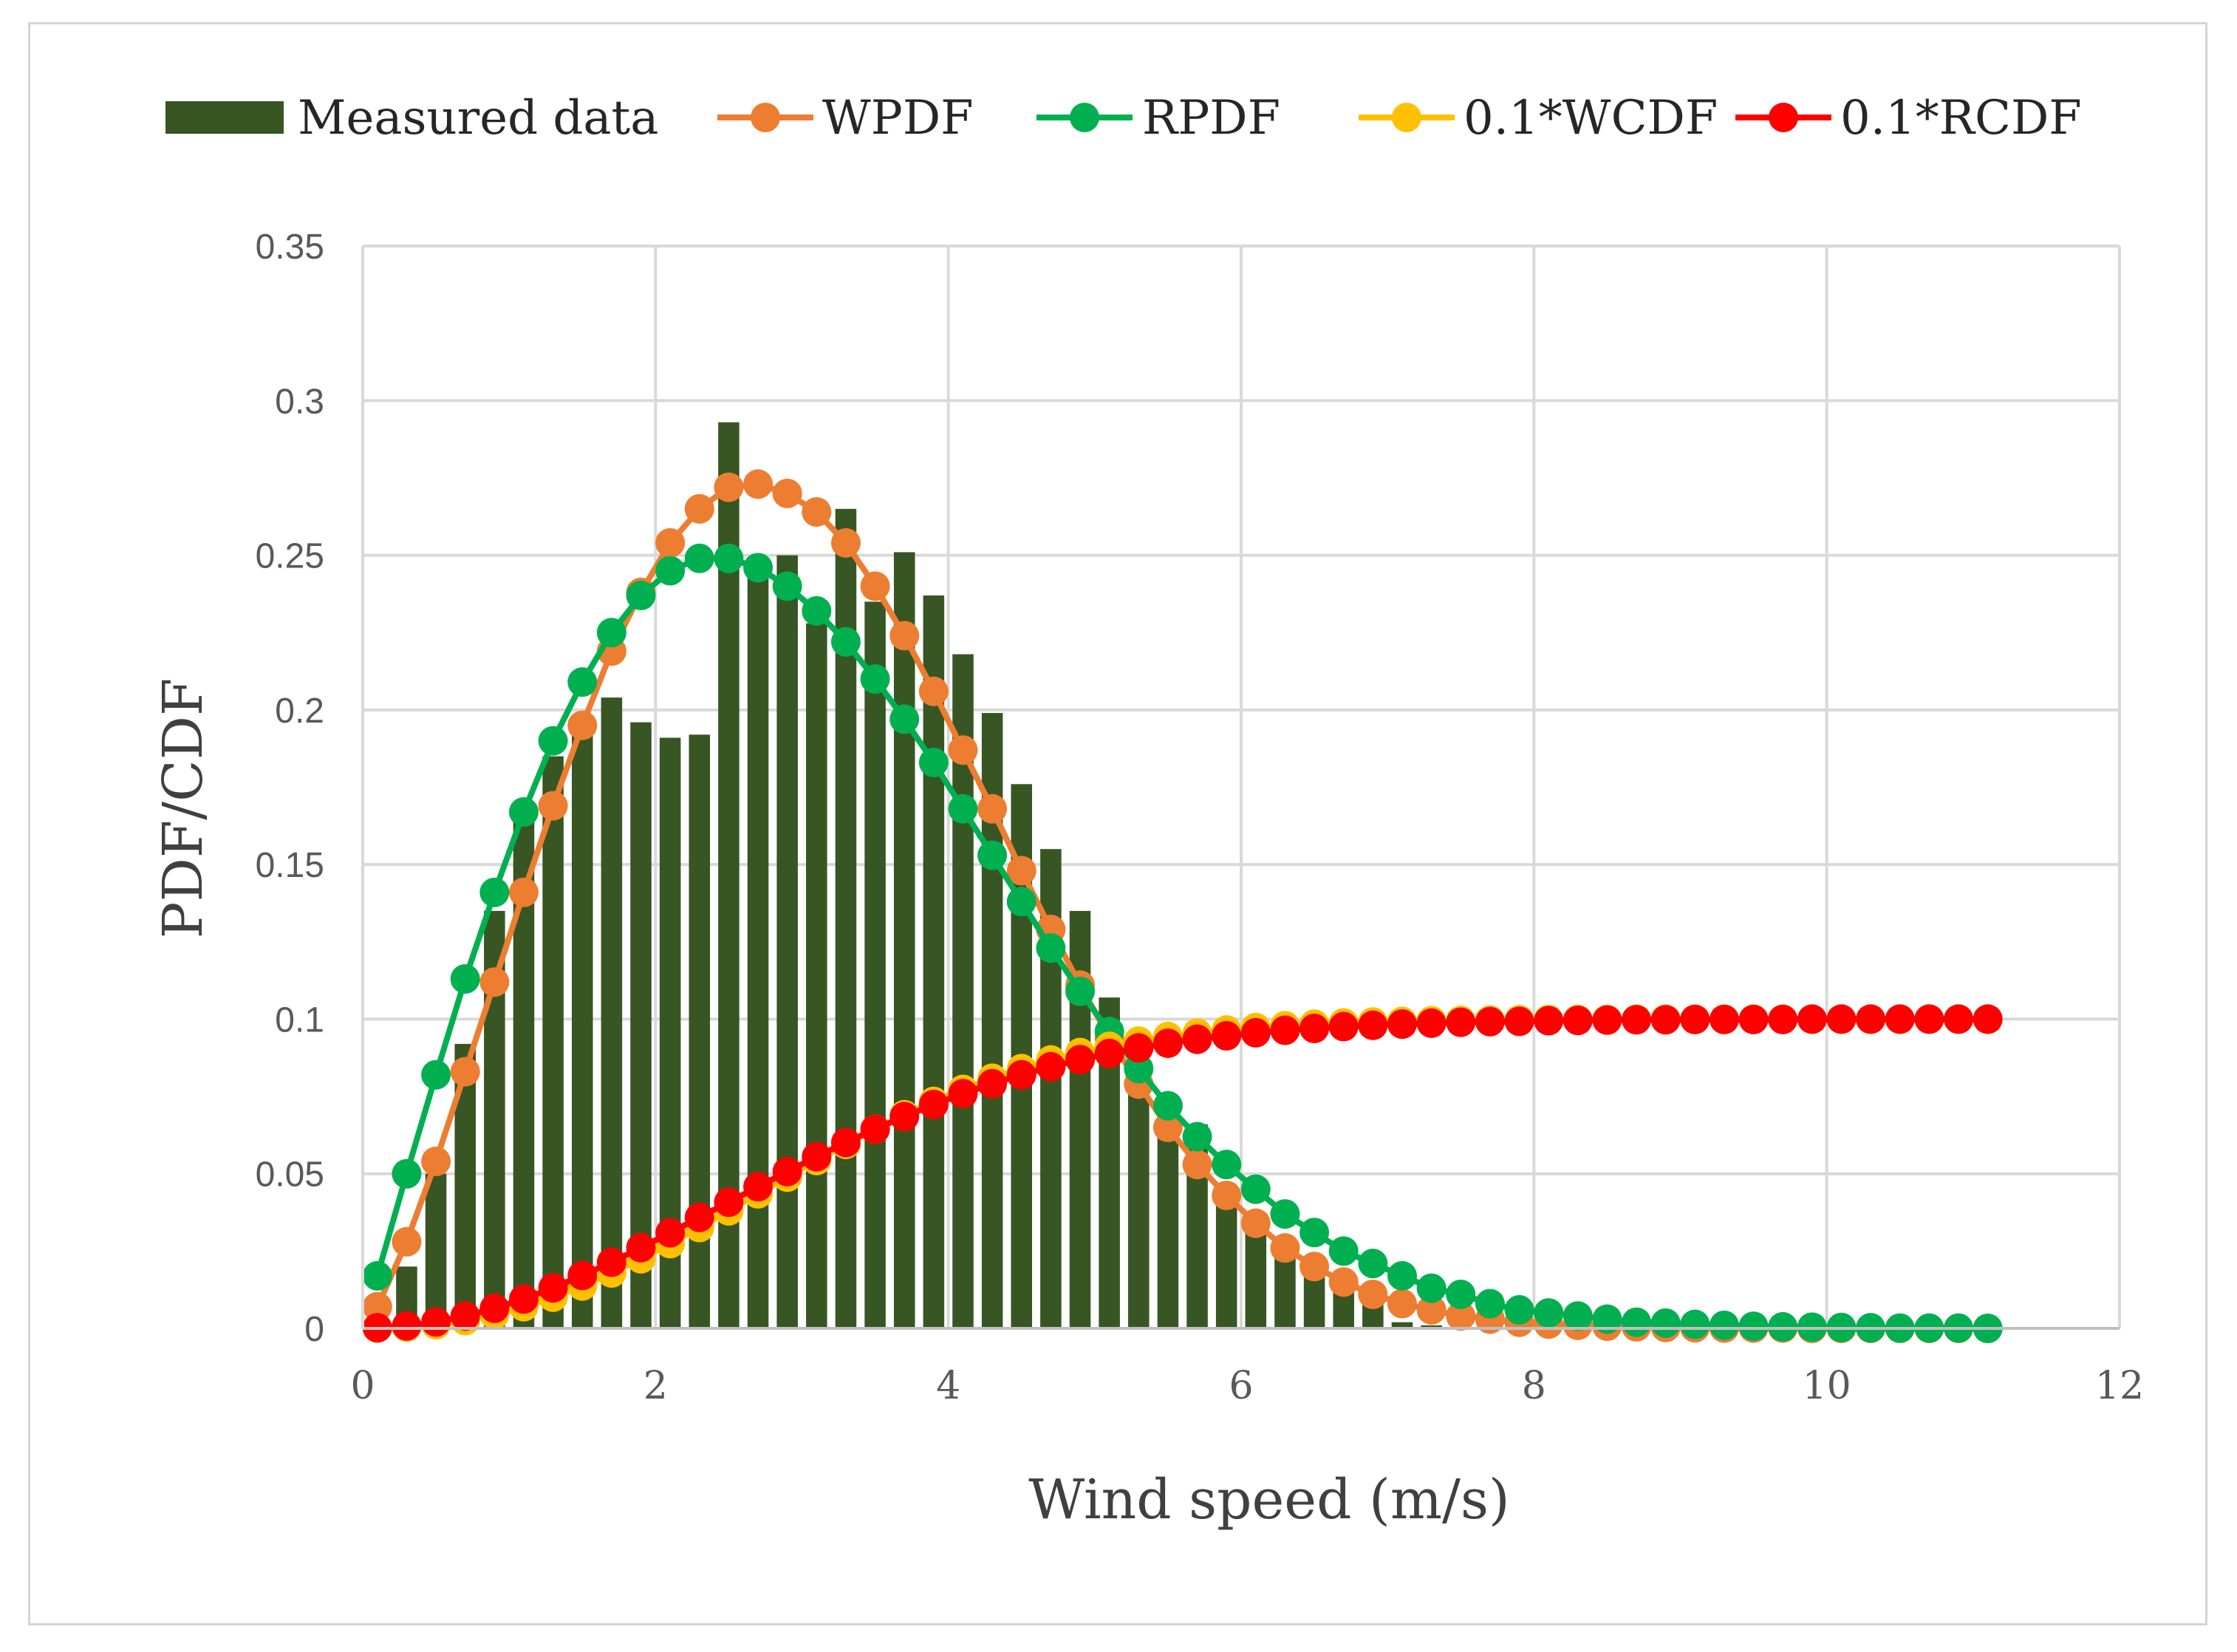  What do you see at coordinates (898, 118) in the screenshot?
I see `legend-label: WPDF` at bounding box center [898, 118].